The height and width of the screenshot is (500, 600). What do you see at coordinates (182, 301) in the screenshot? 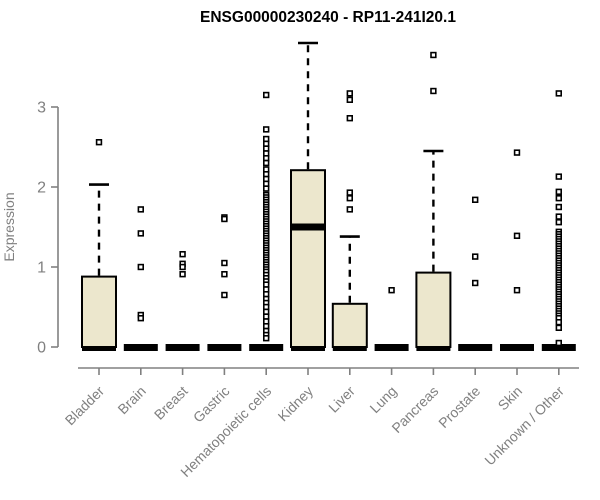
I see `boxplot-breast` at bounding box center [182, 301].